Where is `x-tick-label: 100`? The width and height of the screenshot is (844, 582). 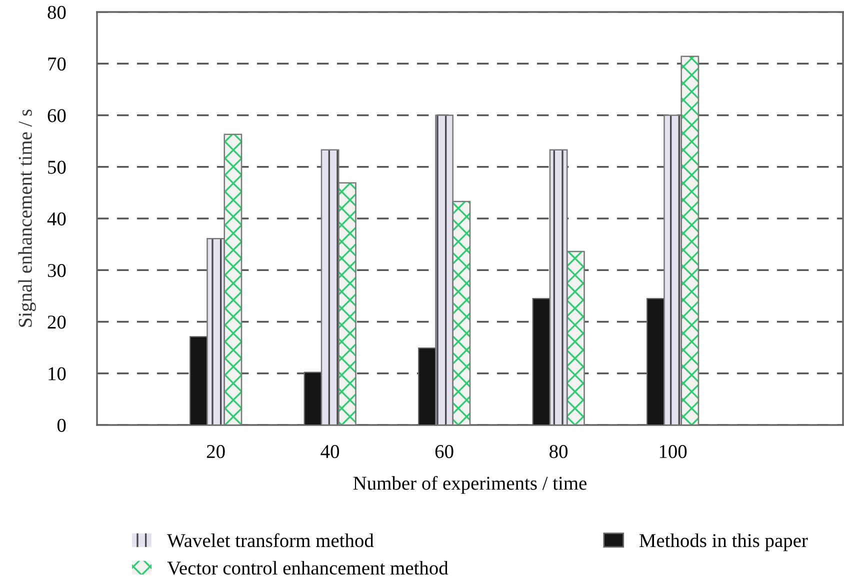 x-tick-label: 100 is located at coordinates (673, 451).